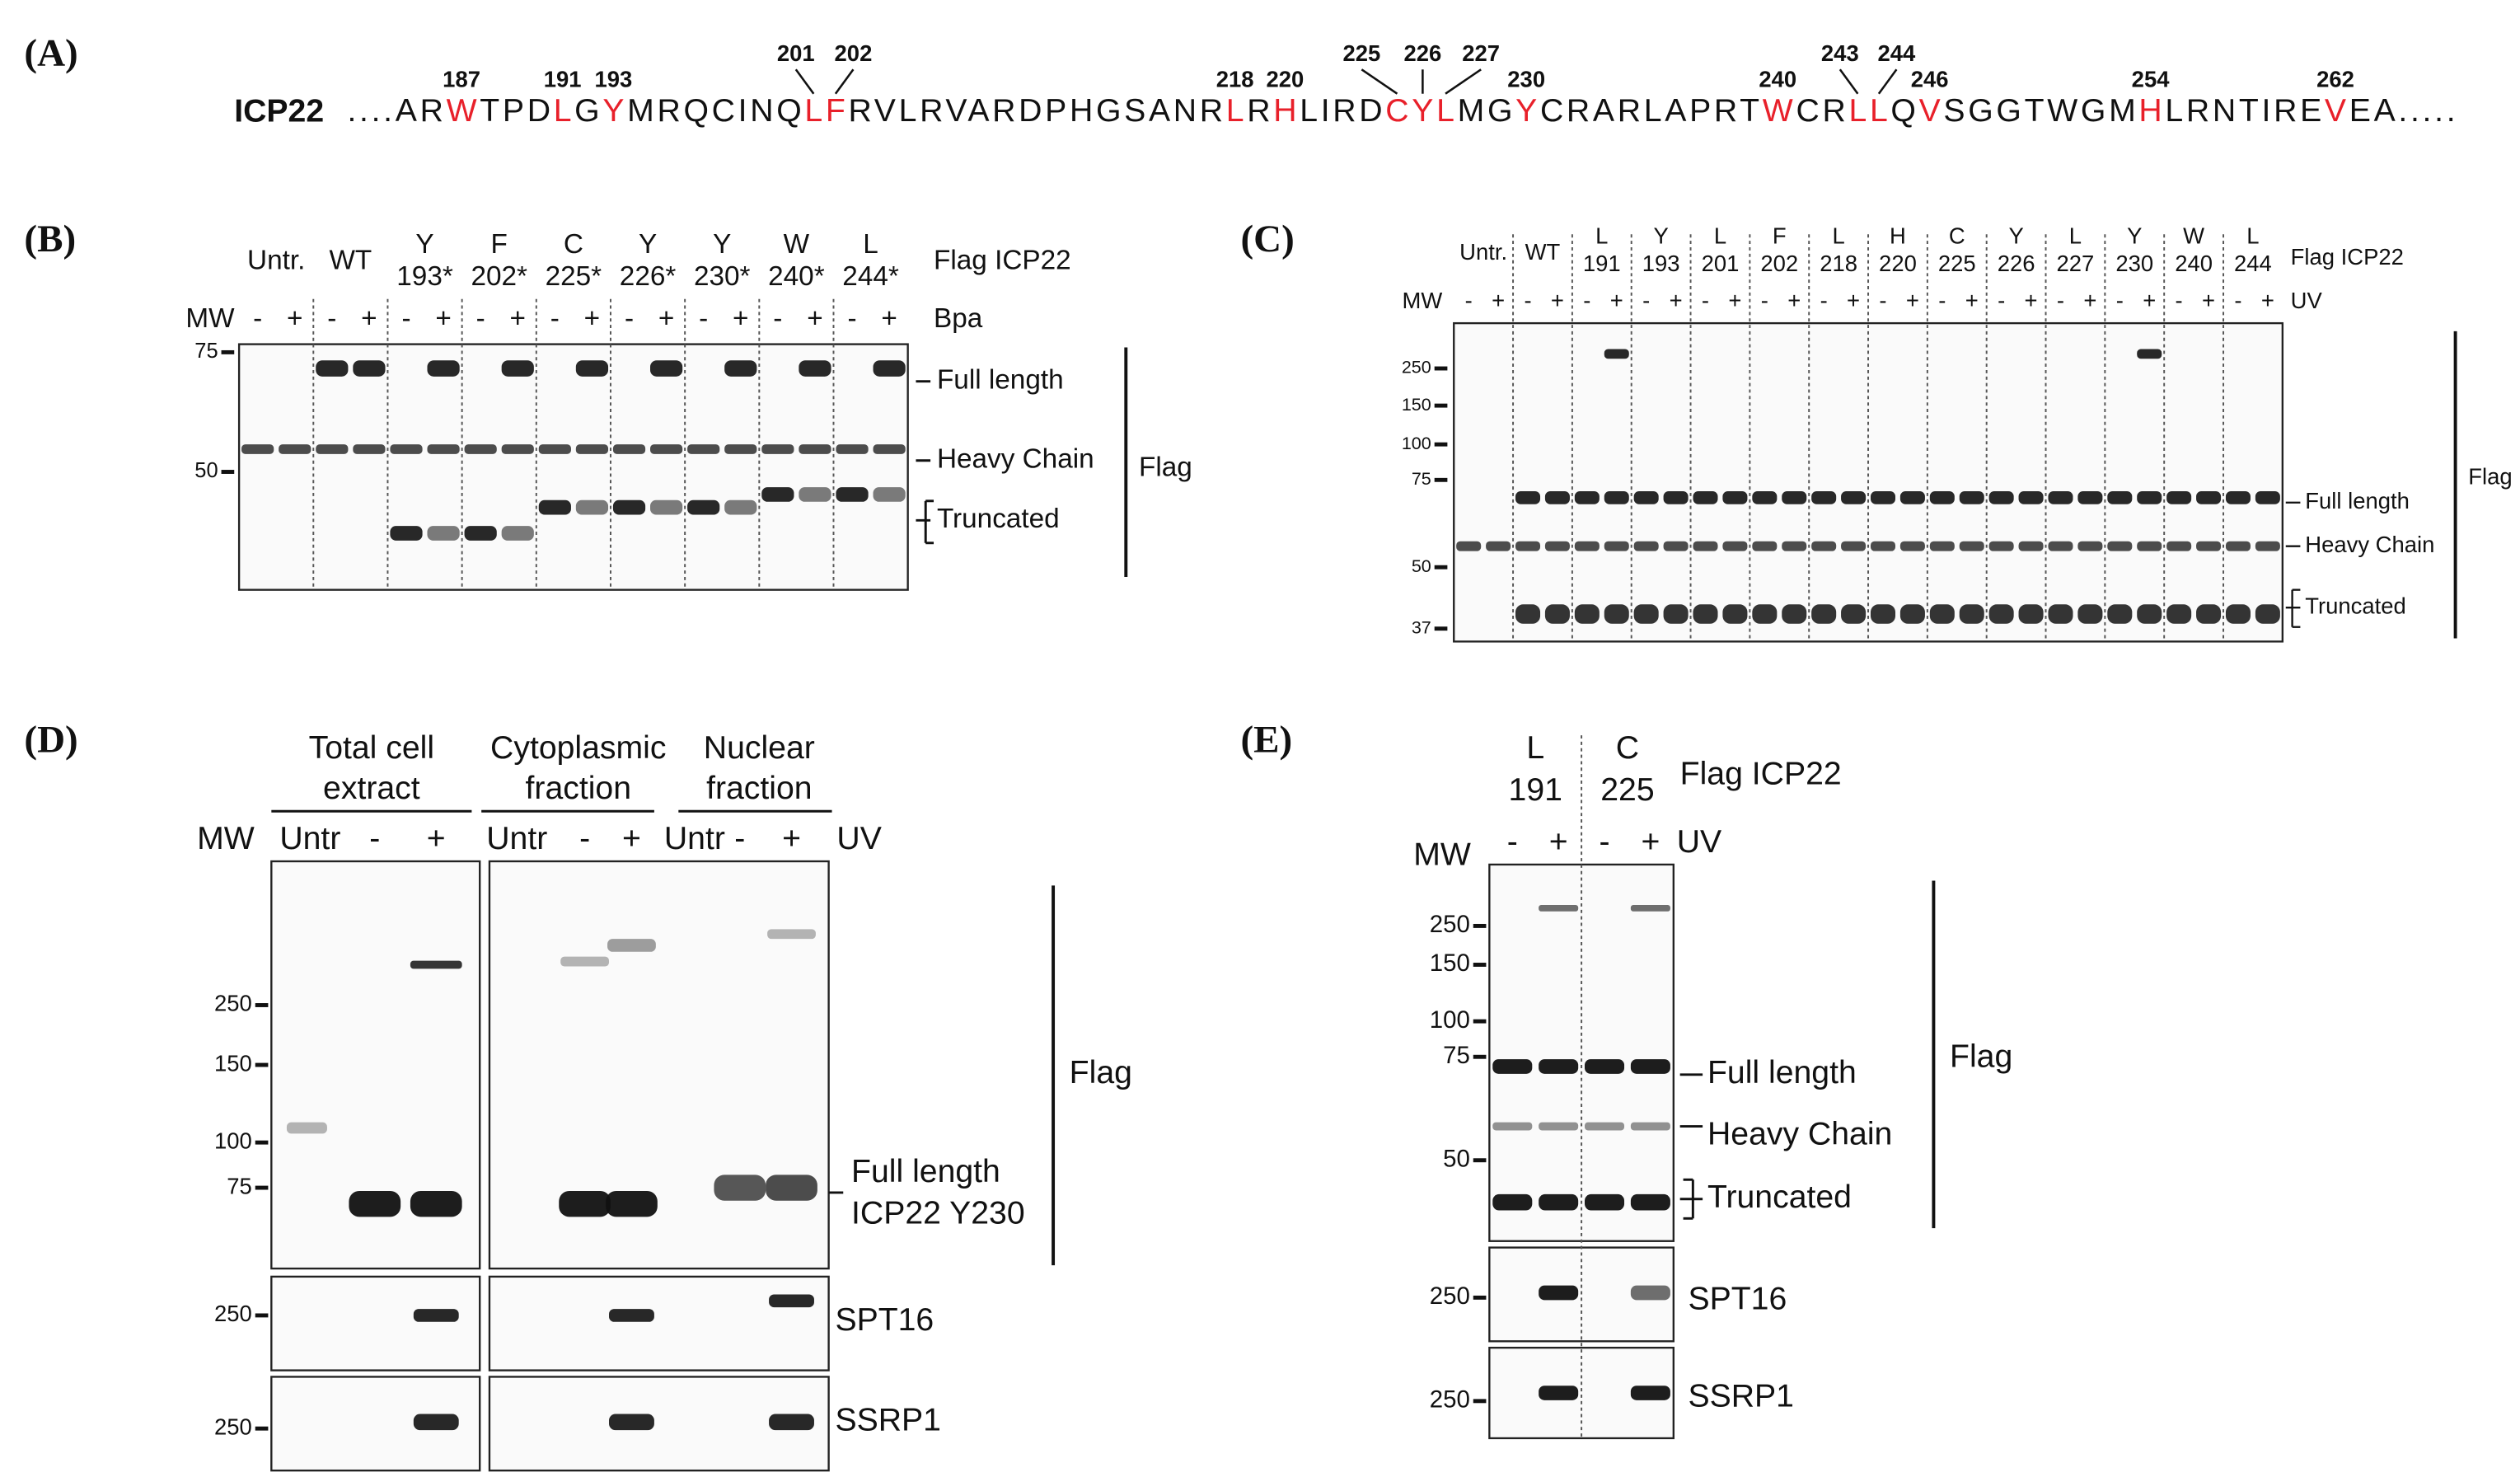 The image size is (2520, 1477). I want to click on lane-label: +, so click(791, 839).